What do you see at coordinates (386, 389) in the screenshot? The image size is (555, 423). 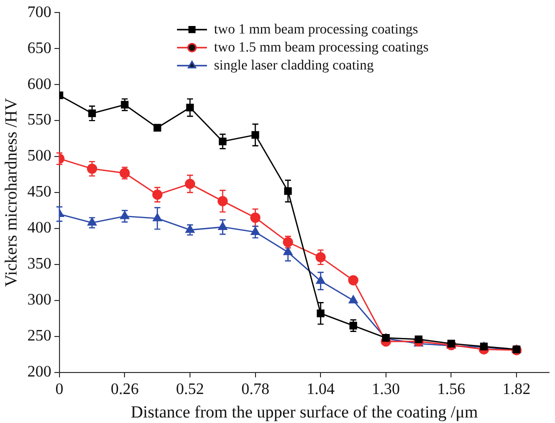 I see `x-tick-label: 1.30` at bounding box center [386, 389].